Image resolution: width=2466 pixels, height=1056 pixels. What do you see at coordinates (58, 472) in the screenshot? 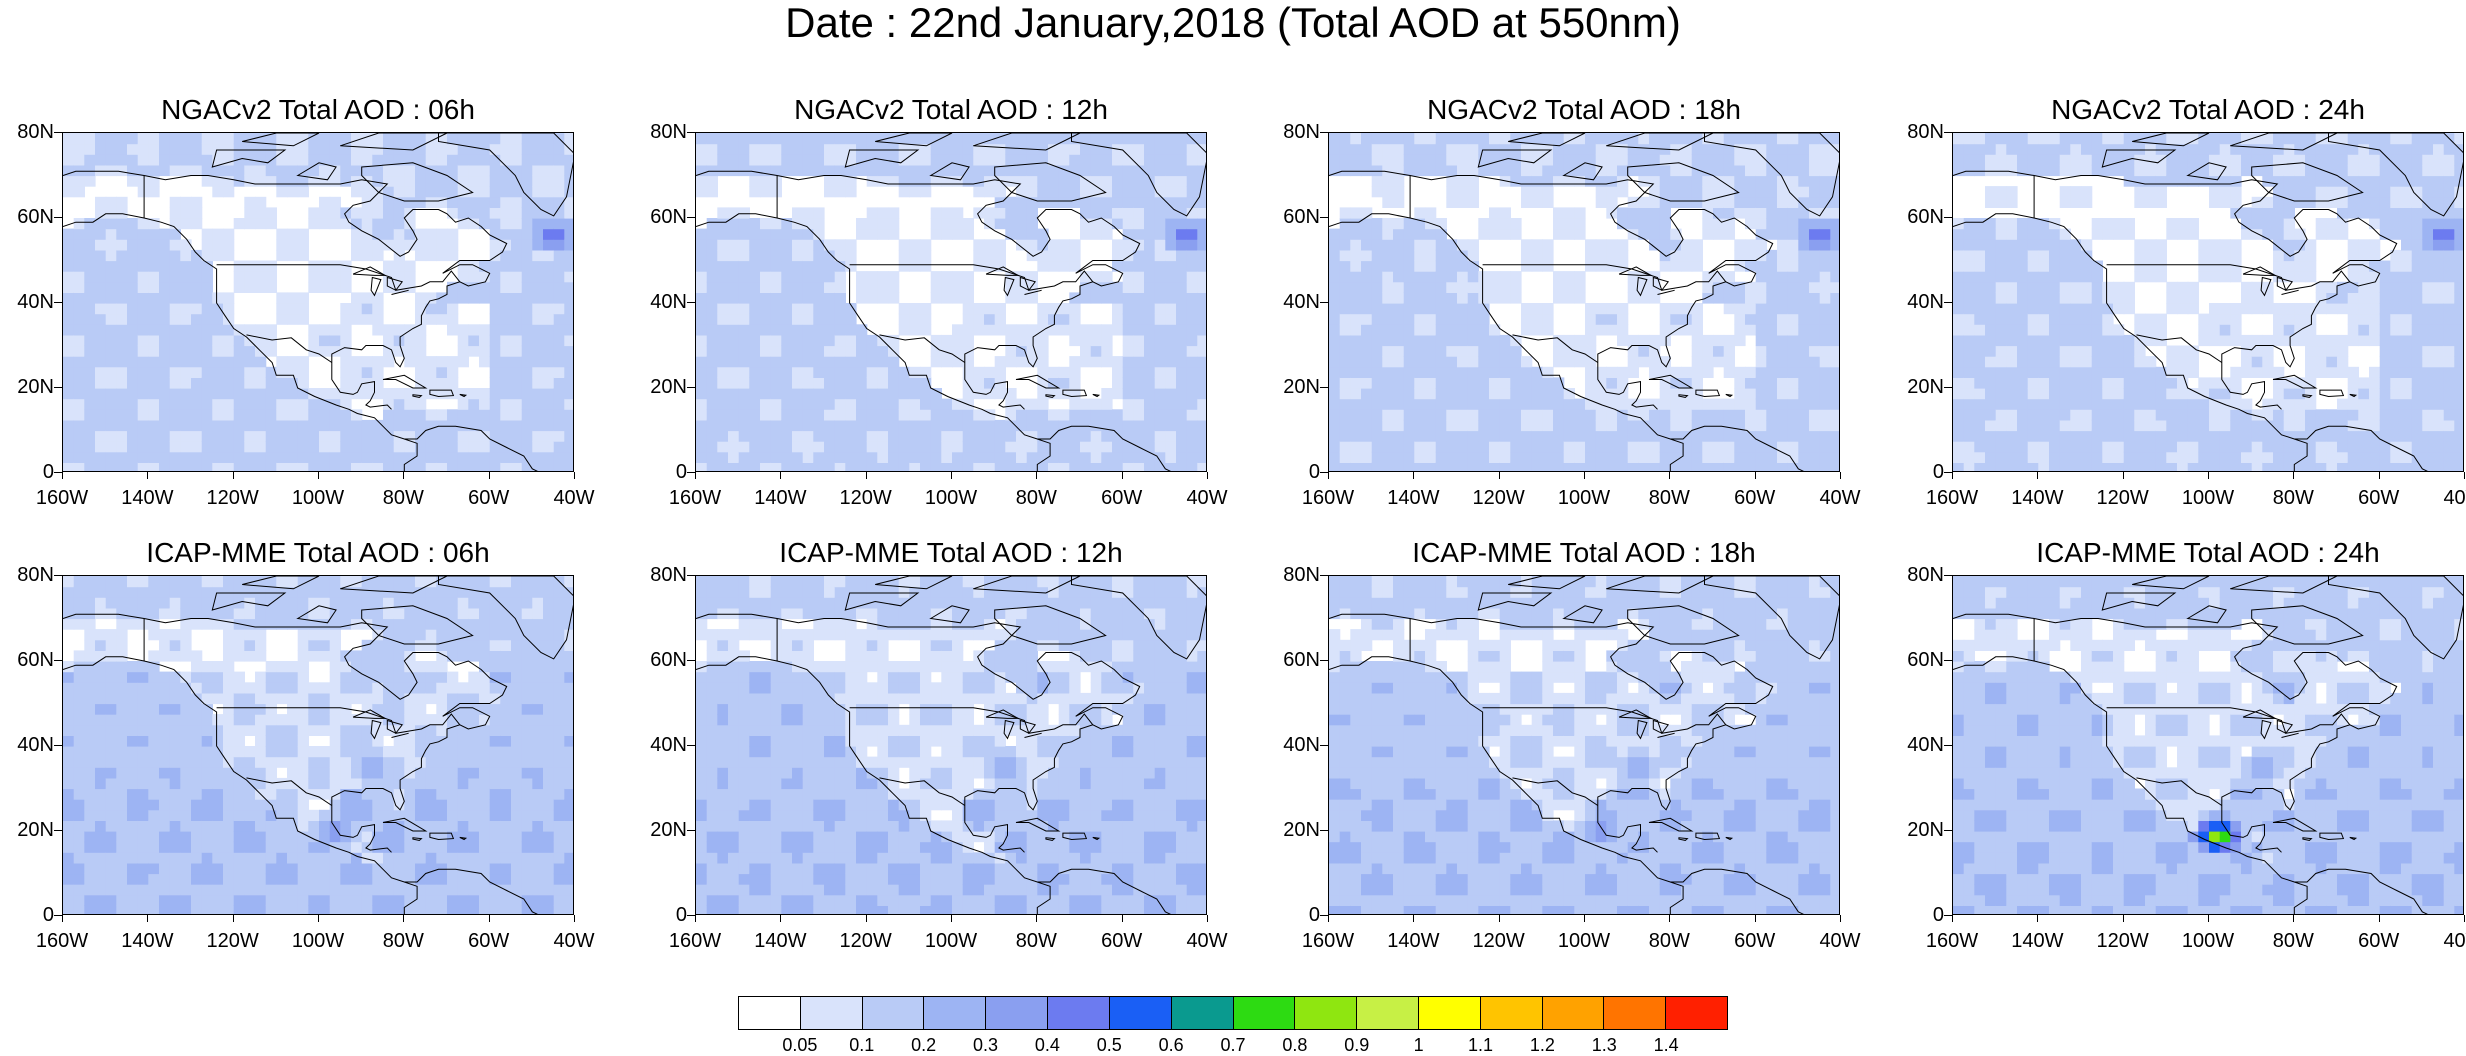
I see `y-tick` at bounding box center [58, 472].